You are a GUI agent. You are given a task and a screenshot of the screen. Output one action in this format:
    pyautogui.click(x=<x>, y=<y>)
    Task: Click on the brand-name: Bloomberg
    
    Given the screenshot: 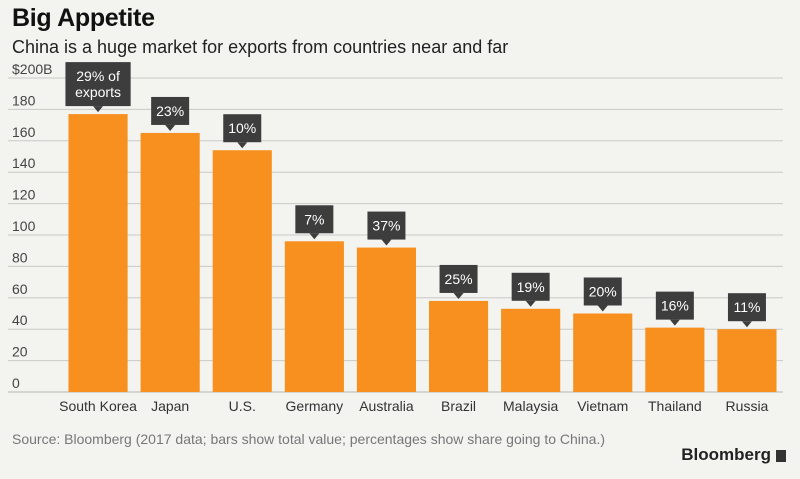 What is the action you would take?
    pyautogui.click(x=726, y=454)
    